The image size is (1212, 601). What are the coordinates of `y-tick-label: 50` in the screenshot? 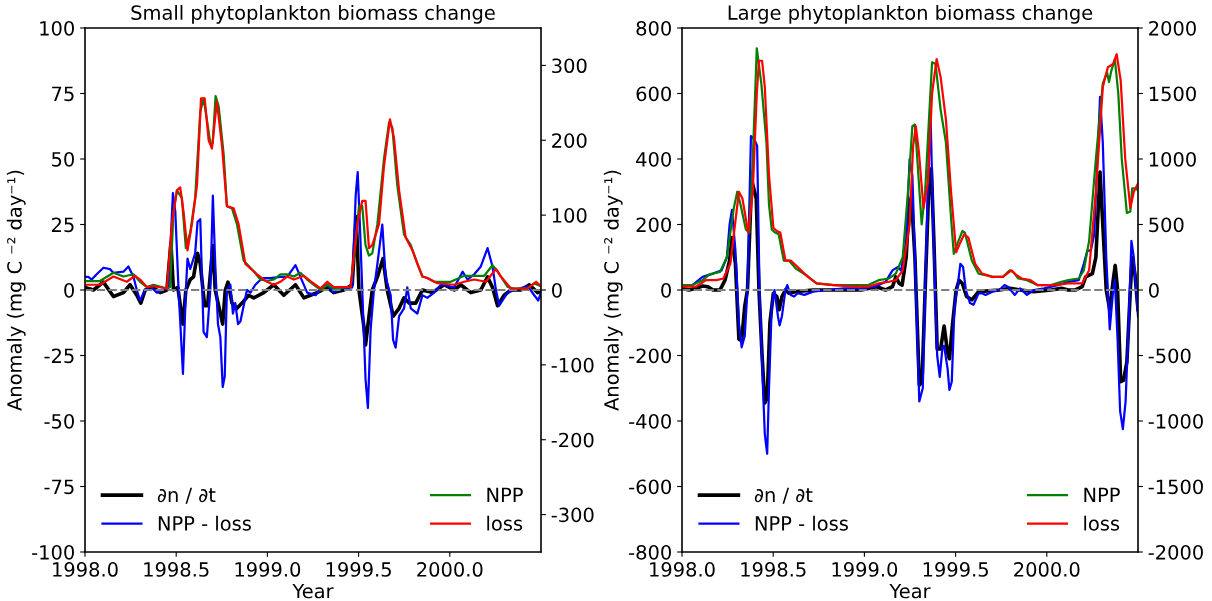 It's located at (63, 159).